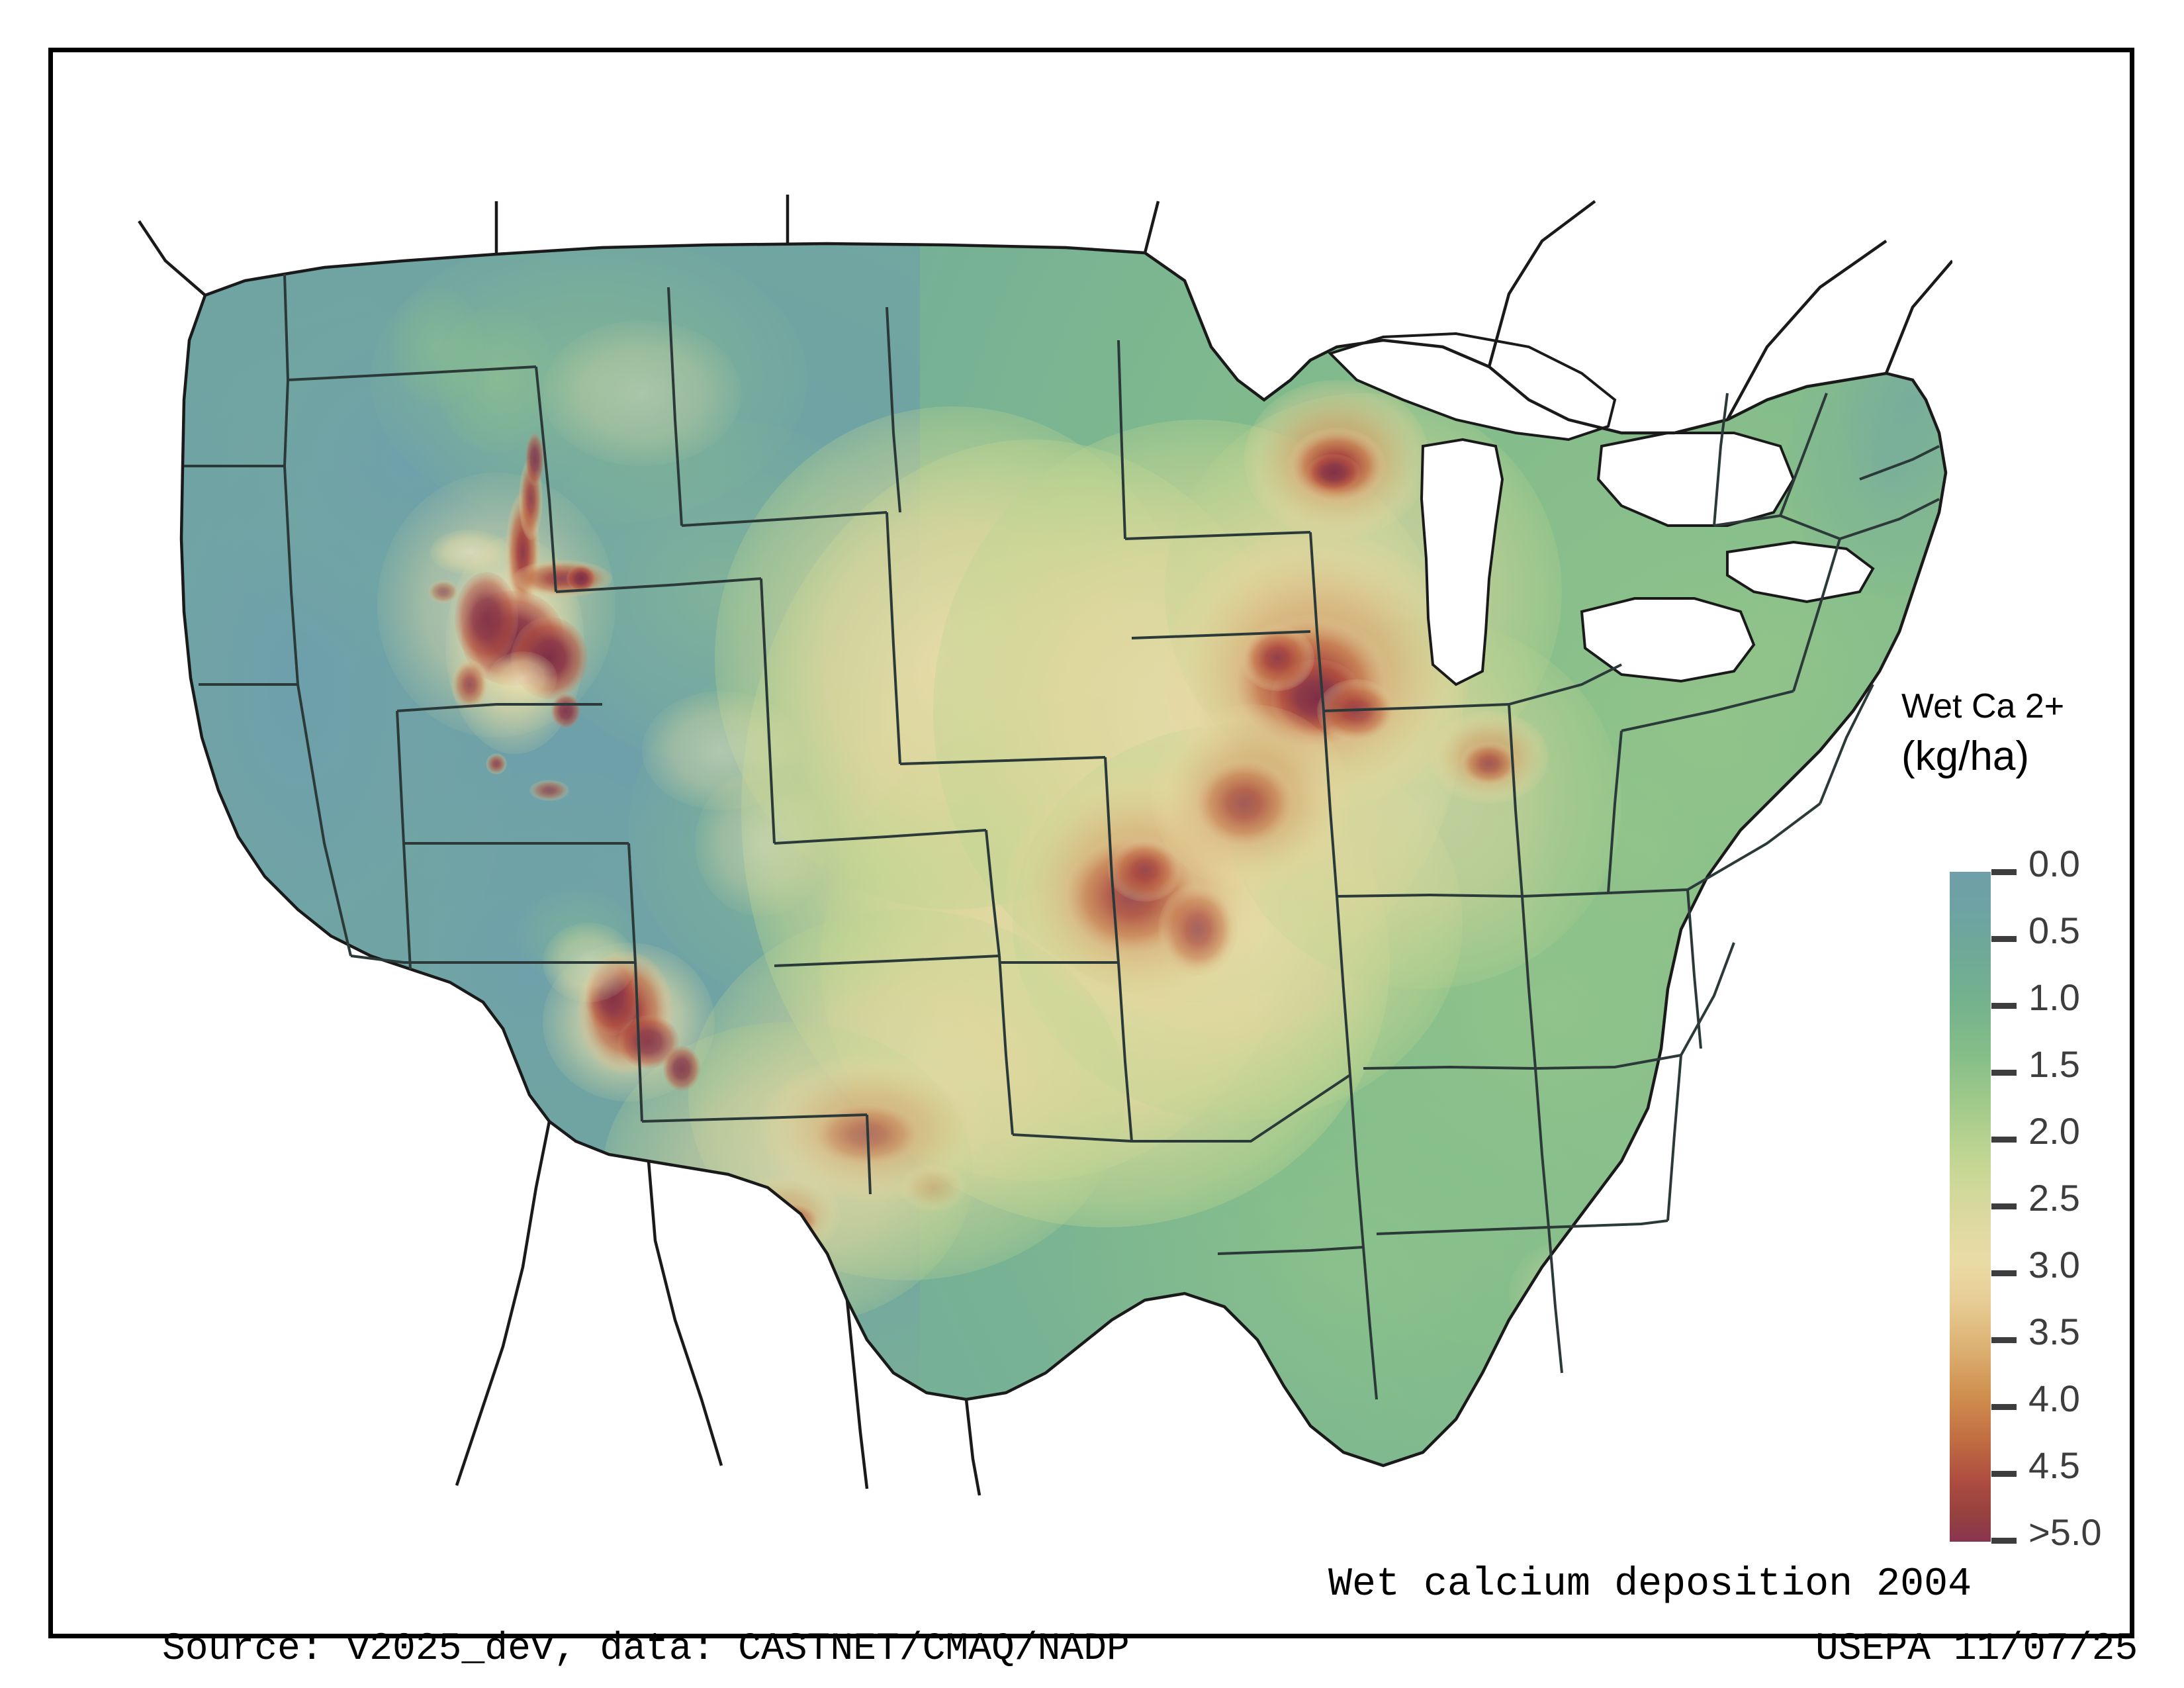 This screenshot has width=2184, height=1688. I want to click on colorbar-label: 1.5, so click(2054, 1064).